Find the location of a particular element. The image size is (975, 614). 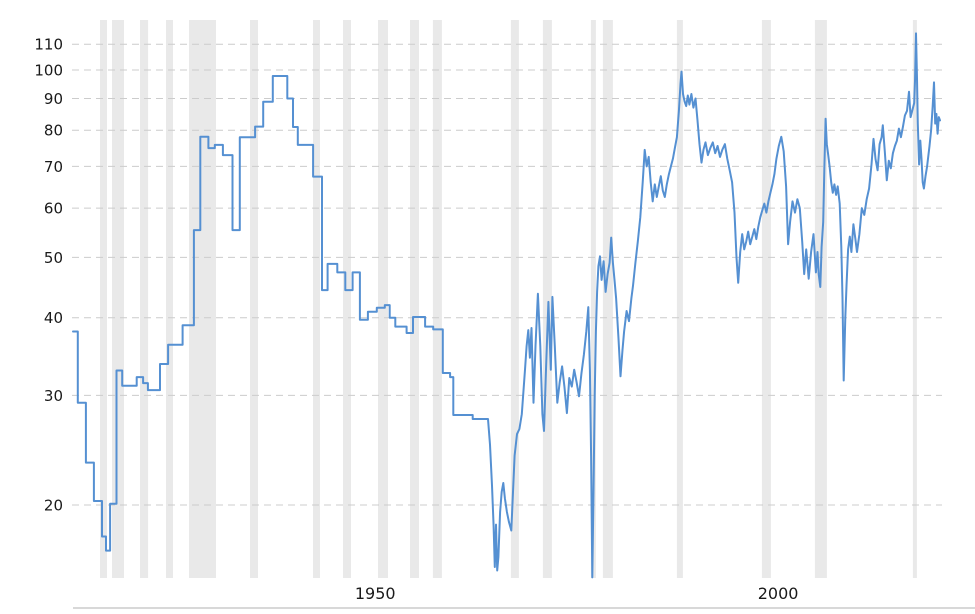

y-axis-tick-label: 100 is located at coordinates (48, 70).